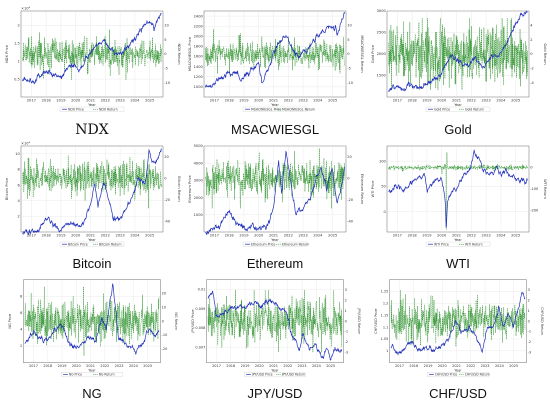  What do you see at coordinates (477, 374) in the screenshot?
I see `legend-label-return: CHF/USD Return` at bounding box center [477, 374].